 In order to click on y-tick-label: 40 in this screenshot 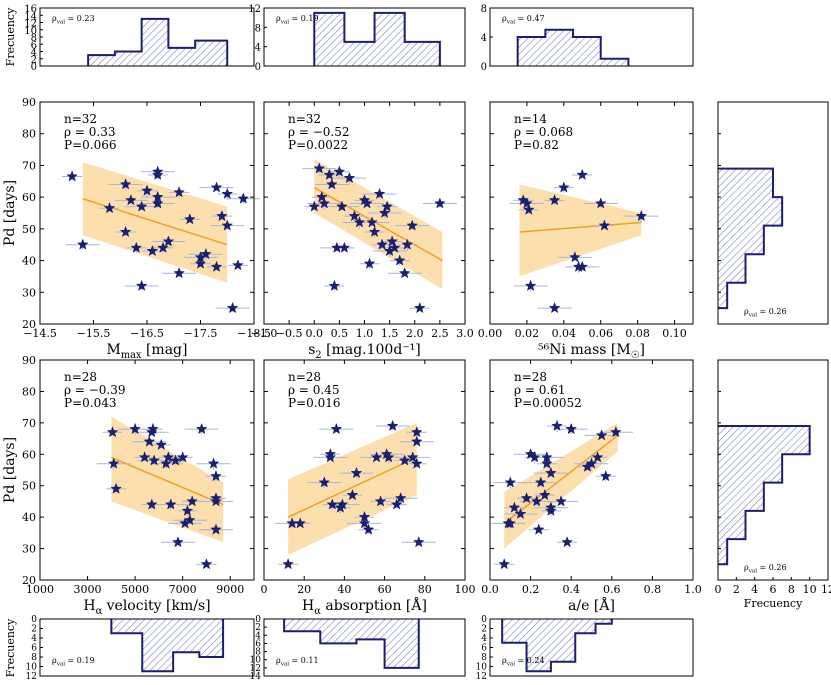, I will do `click(29, 261)`.